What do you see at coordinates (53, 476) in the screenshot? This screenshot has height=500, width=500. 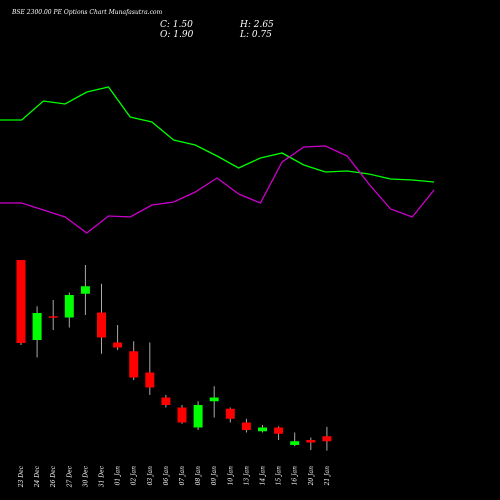 I see `x-tick-label: 26 Dec` at bounding box center [53, 476].